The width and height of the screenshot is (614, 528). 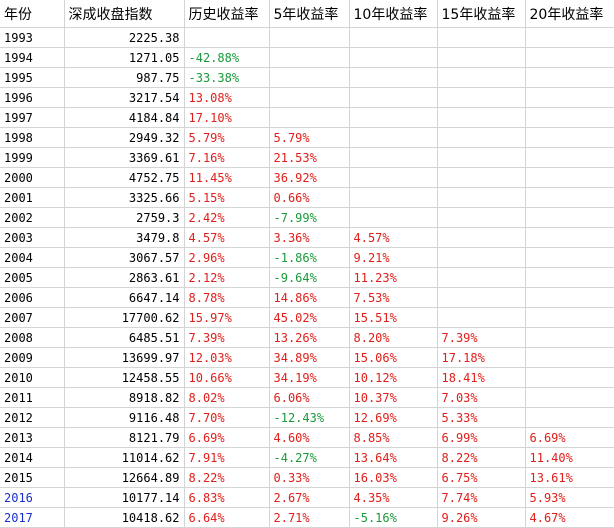 I want to click on cell-index: 12664.89, so click(x=124, y=477).